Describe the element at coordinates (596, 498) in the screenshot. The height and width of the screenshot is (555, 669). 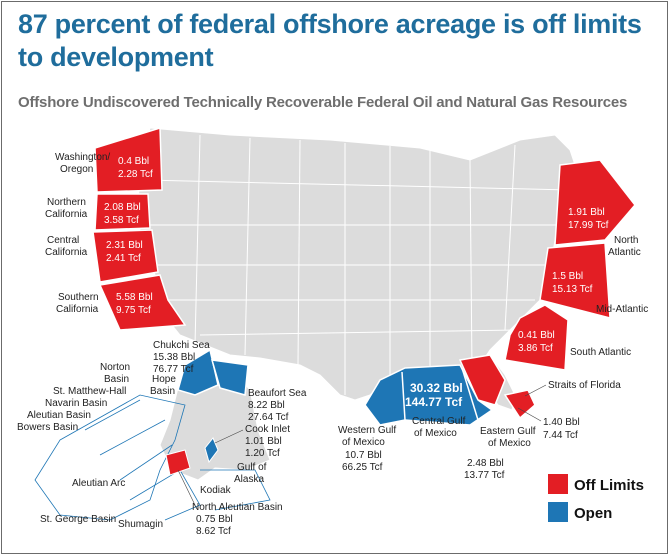
I see `legend: Off Limits Open` at that location.